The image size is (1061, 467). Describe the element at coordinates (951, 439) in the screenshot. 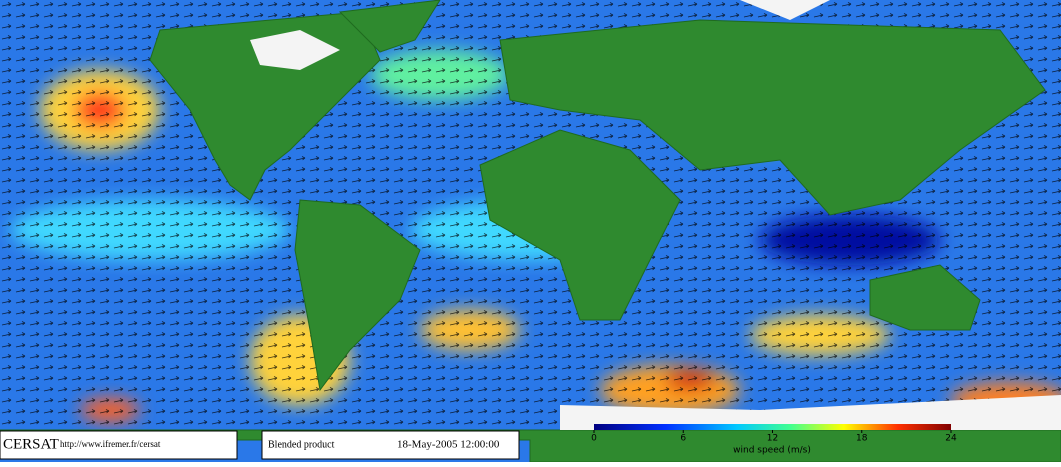

I see `colorbar-tick-label: 24` at that location.